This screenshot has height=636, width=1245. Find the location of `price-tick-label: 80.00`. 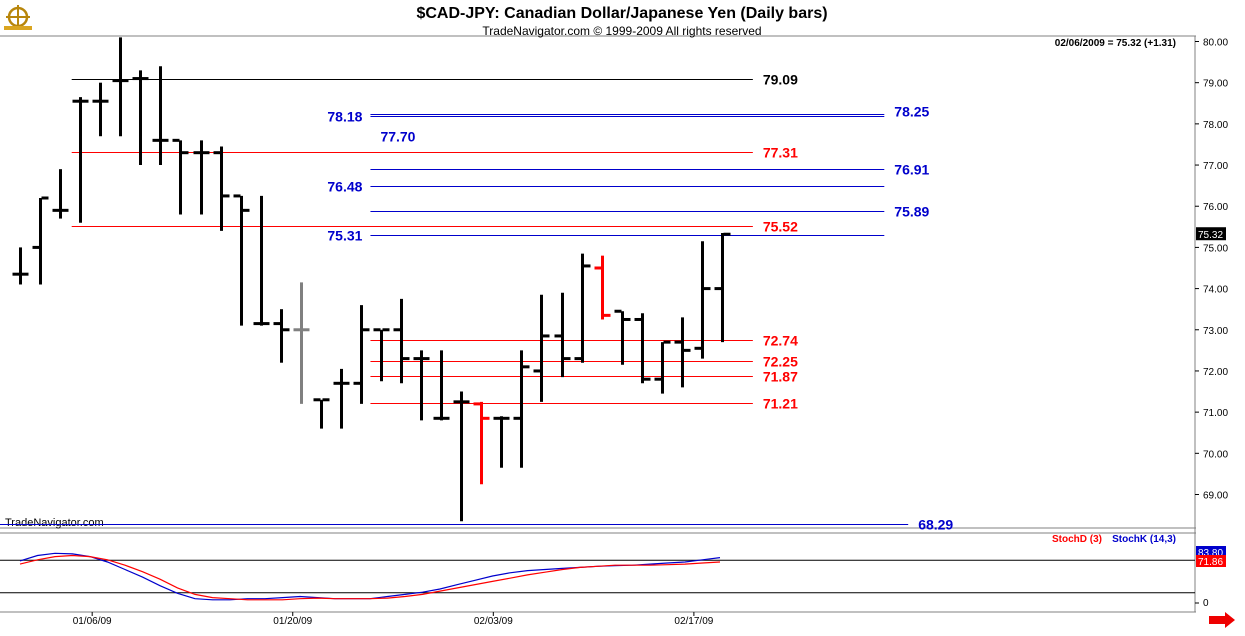

price-tick-label: 80.00 is located at coordinates (1215, 43).